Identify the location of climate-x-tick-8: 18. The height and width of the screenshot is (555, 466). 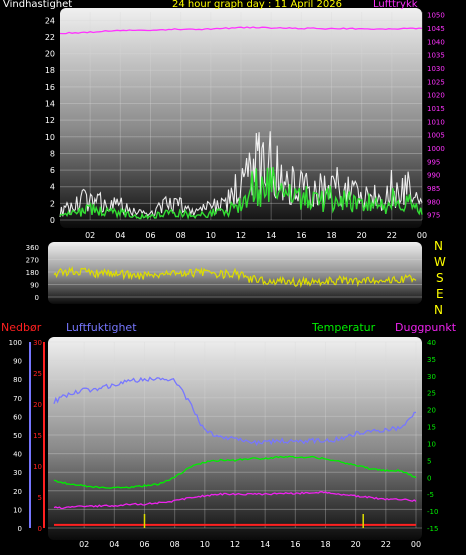
(325, 544).